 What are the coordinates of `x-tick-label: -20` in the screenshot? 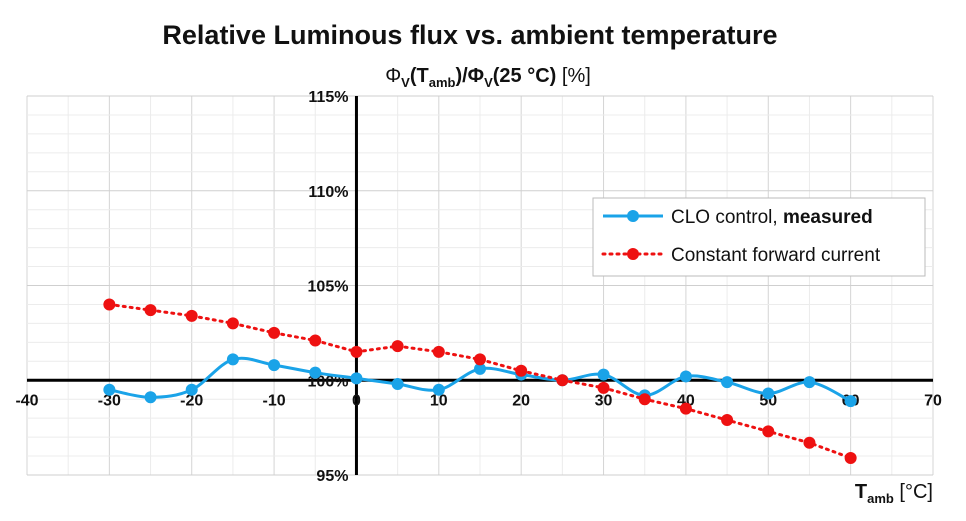 It's located at (191, 400).